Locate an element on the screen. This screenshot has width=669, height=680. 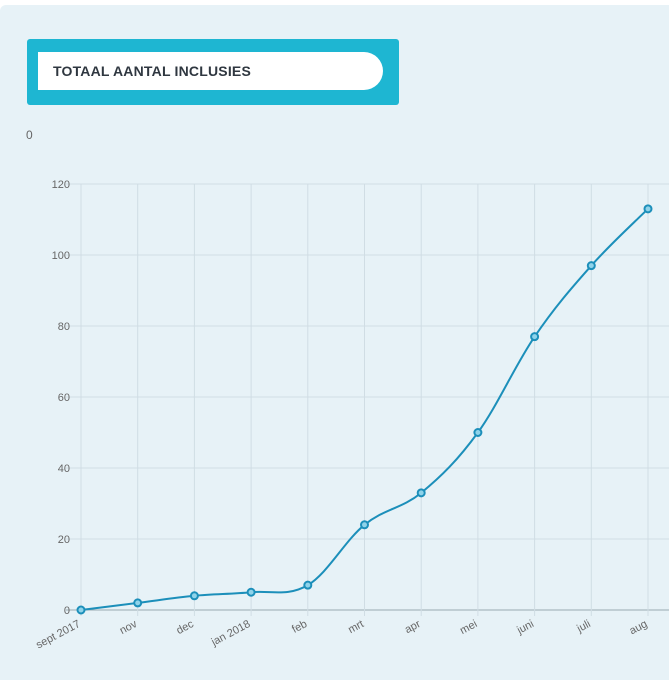
x-tick-label: juli is located at coordinates (583, 626).